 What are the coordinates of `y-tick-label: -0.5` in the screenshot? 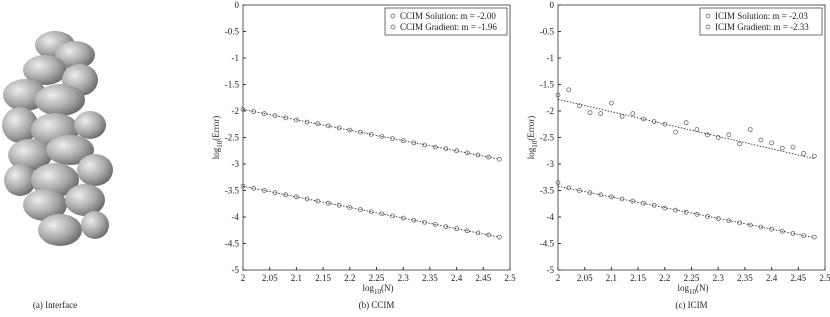 It's located at (232, 32).